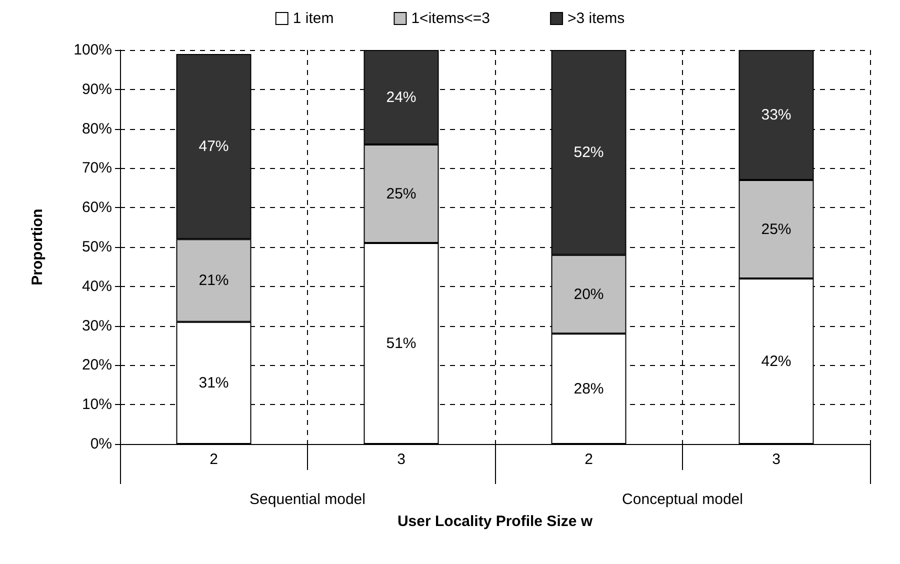 The height and width of the screenshot is (564, 900). What do you see at coordinates (97, 207) in the screenshot?
I see `y-tick-label: 60%` at bounding box center [97, 207].